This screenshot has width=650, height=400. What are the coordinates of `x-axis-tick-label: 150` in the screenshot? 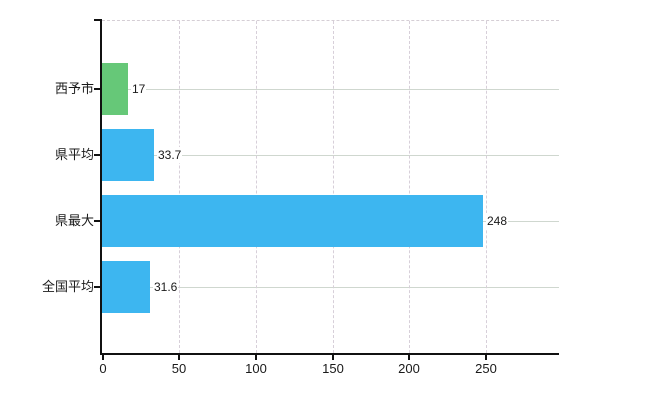 It's located at (333, 368).